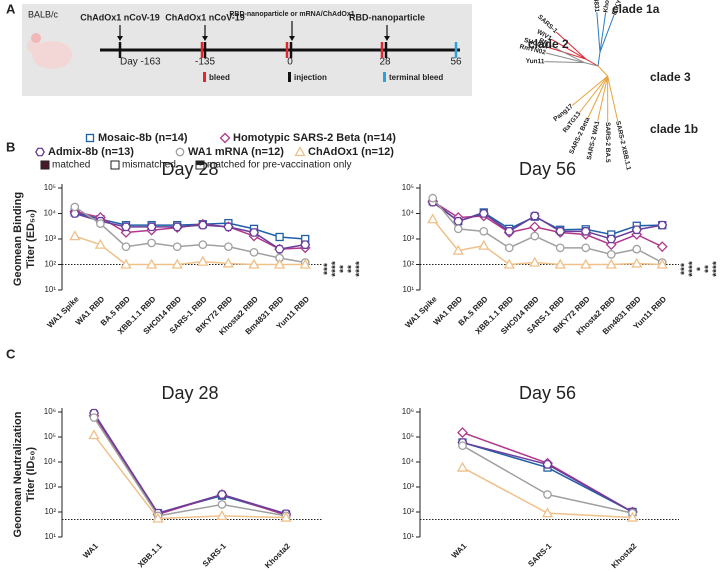 The image size is (720, 572). I want to click on tree-leaf: Bm4831, so click(595, 6).